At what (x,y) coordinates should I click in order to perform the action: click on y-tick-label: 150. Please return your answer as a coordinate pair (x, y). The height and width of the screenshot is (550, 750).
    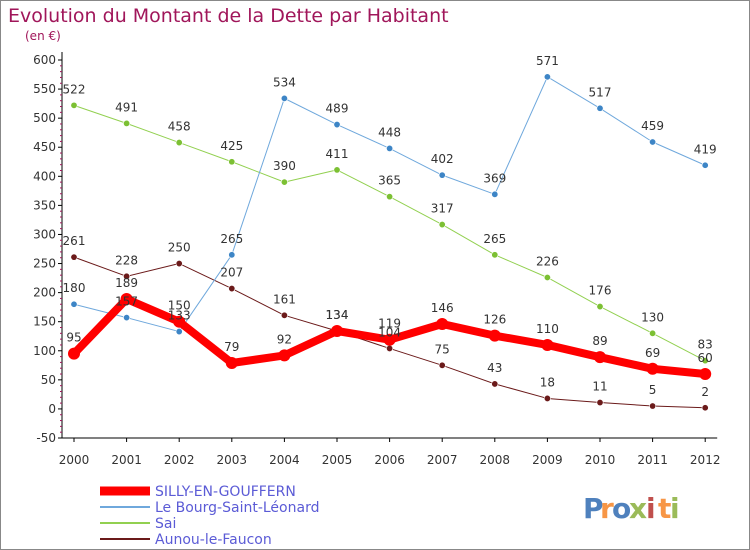
    Looking at the image, I should click on (44, 322).